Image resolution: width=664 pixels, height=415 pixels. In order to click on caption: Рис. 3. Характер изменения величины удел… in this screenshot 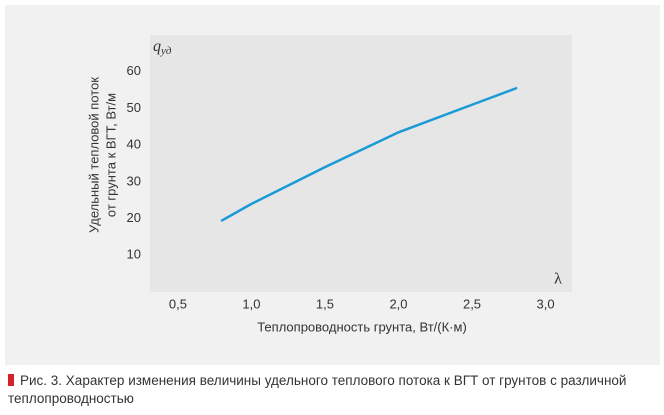, I will do `click(333, 390)`.